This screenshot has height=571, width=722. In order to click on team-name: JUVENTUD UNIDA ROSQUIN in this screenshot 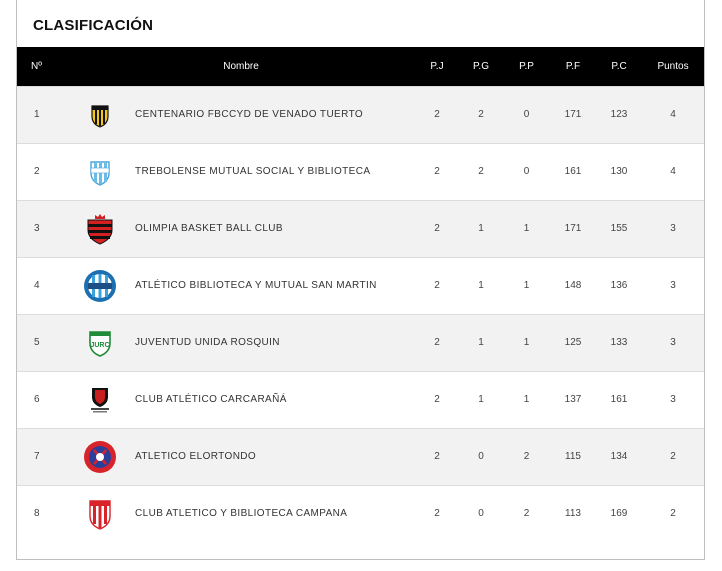, I will do `click(207, 342)`.